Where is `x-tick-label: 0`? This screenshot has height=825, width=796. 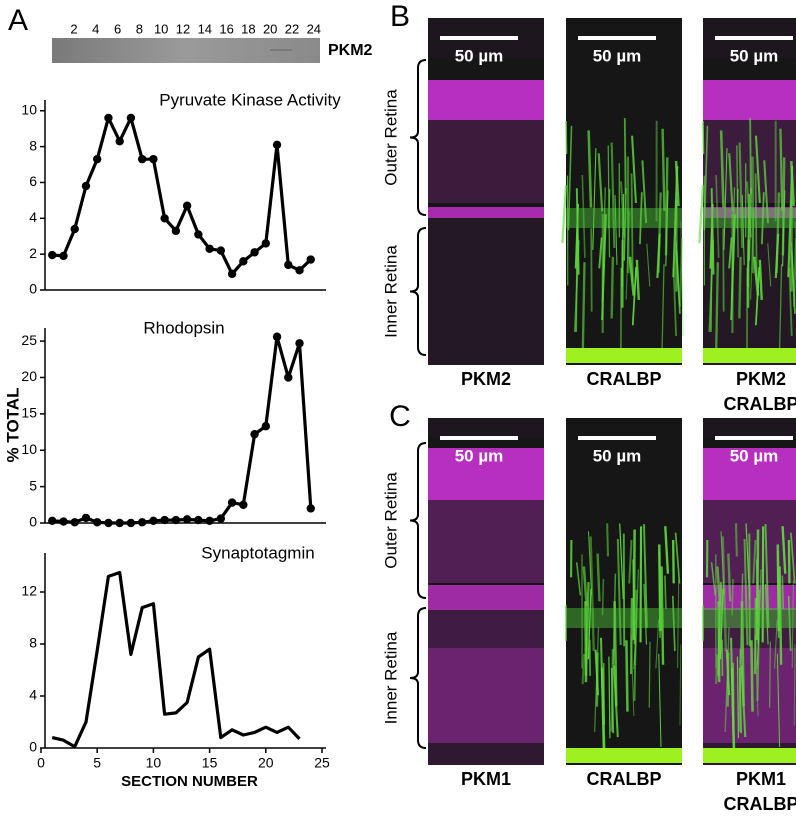
x-tick-label: 0 is located at coordinates (41, 763).